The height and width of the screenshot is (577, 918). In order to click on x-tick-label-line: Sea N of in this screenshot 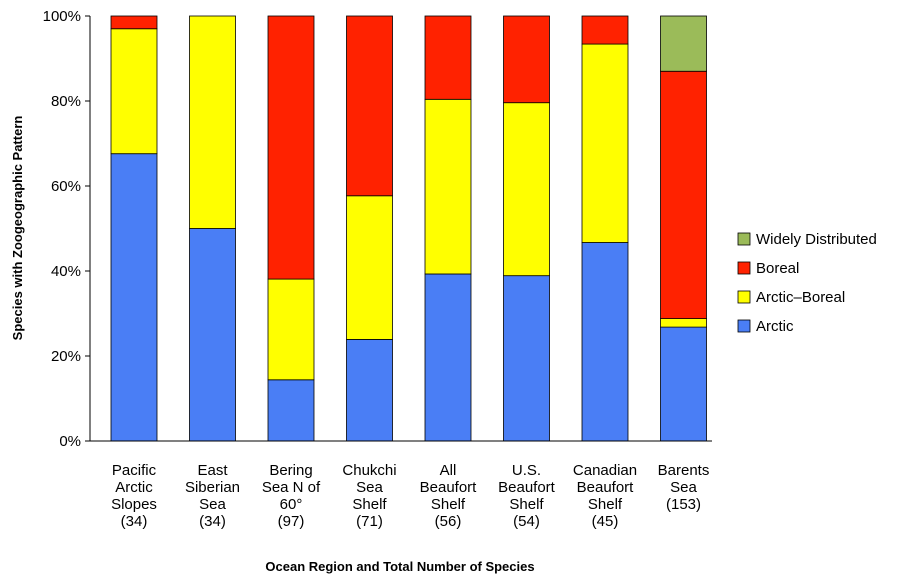, I will do `click(291, 487)`.